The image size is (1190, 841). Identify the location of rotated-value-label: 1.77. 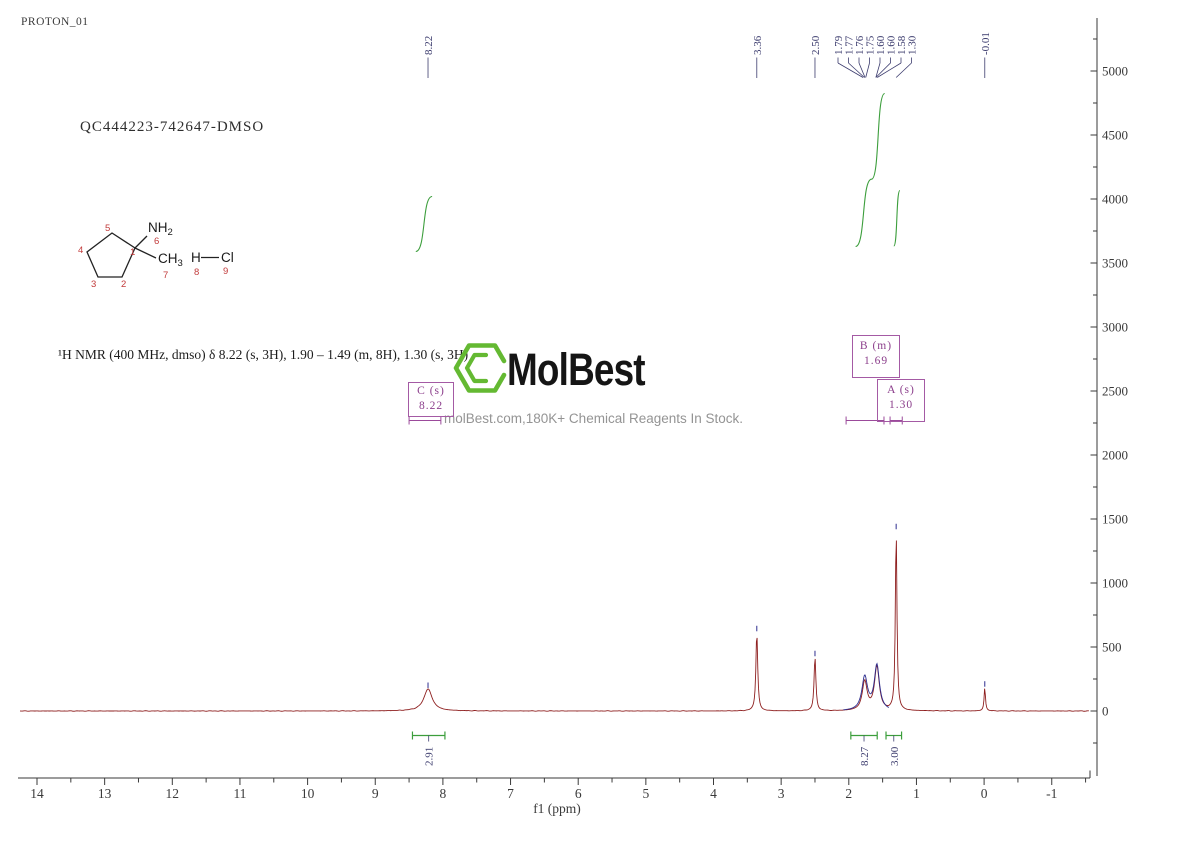
(850, 45).